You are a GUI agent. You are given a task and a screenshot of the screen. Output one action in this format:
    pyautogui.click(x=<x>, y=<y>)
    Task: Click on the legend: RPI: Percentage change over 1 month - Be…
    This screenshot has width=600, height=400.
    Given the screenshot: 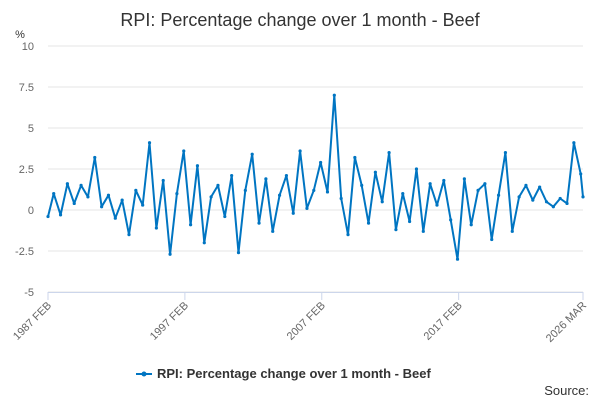 What is the action you would take?
    pyautogui.click(x=283, y=373)
    